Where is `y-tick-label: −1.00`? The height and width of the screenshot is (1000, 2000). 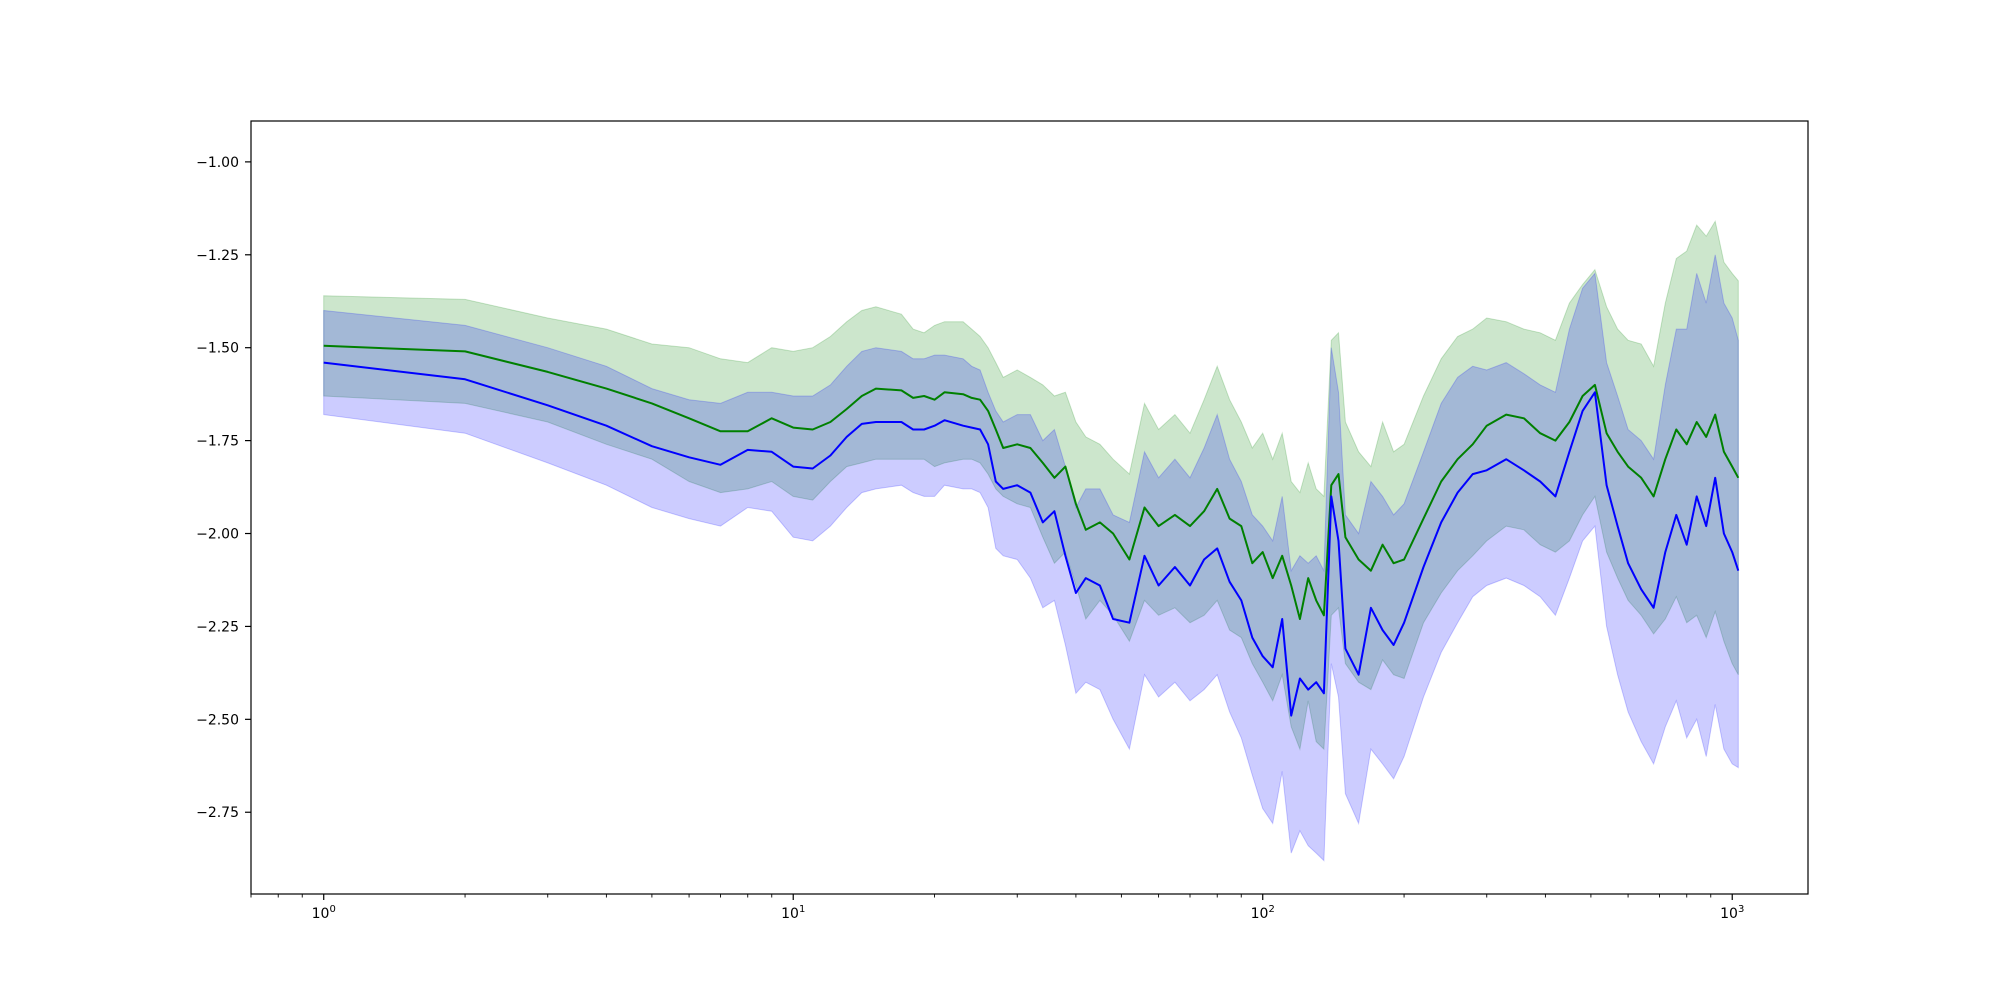
y-tick-label: −1.00 is located at coordinates (217, 163).